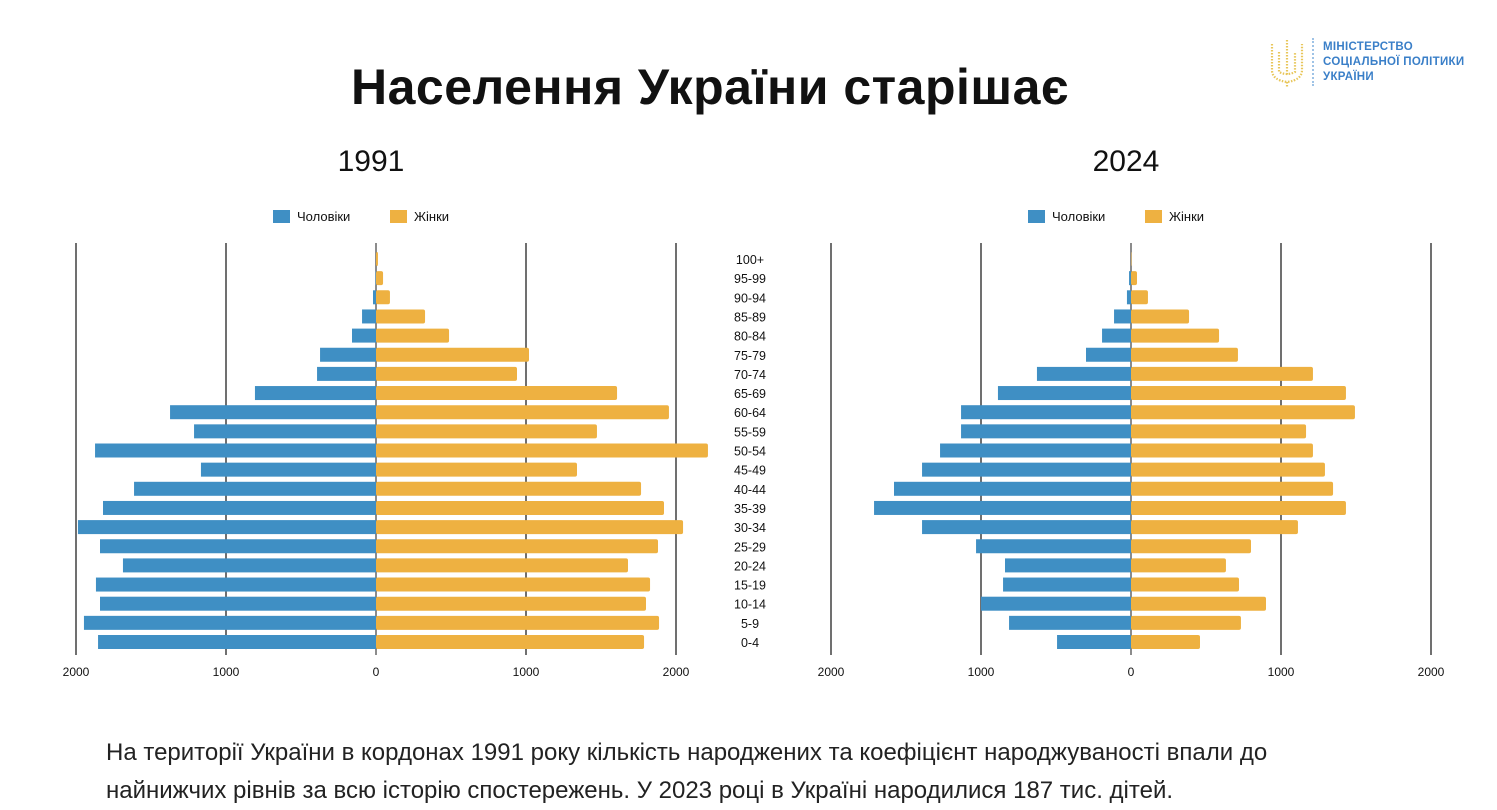 Image resolution: width=1497 pixels, height=810 pixels. Describe the element at coordinates (750, 317) in the screenshot. I see `age-group-label: 85-89` at that location.